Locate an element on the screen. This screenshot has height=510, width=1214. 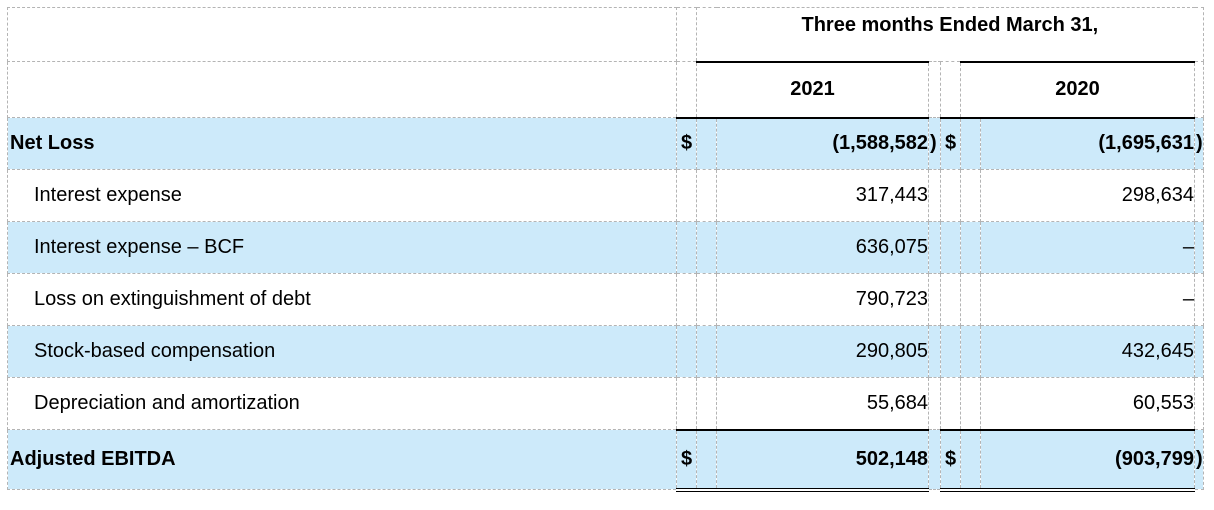
row-label: Loss on extinguishment of debt is located at coordinates (342, 299).